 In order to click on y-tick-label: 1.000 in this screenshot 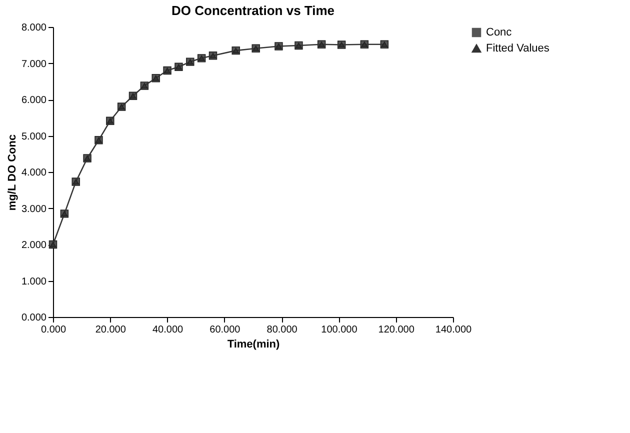, I will do `click(34, 282)`.